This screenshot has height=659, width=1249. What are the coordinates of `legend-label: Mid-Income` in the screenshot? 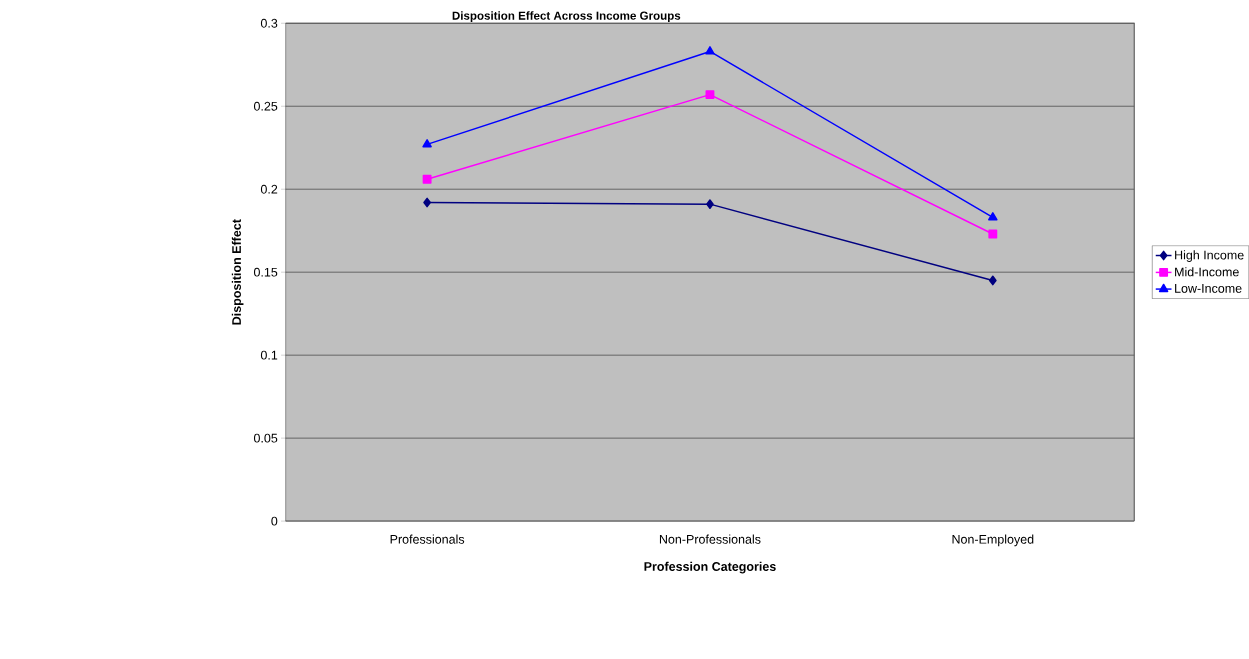 It's located at (1207, 272).